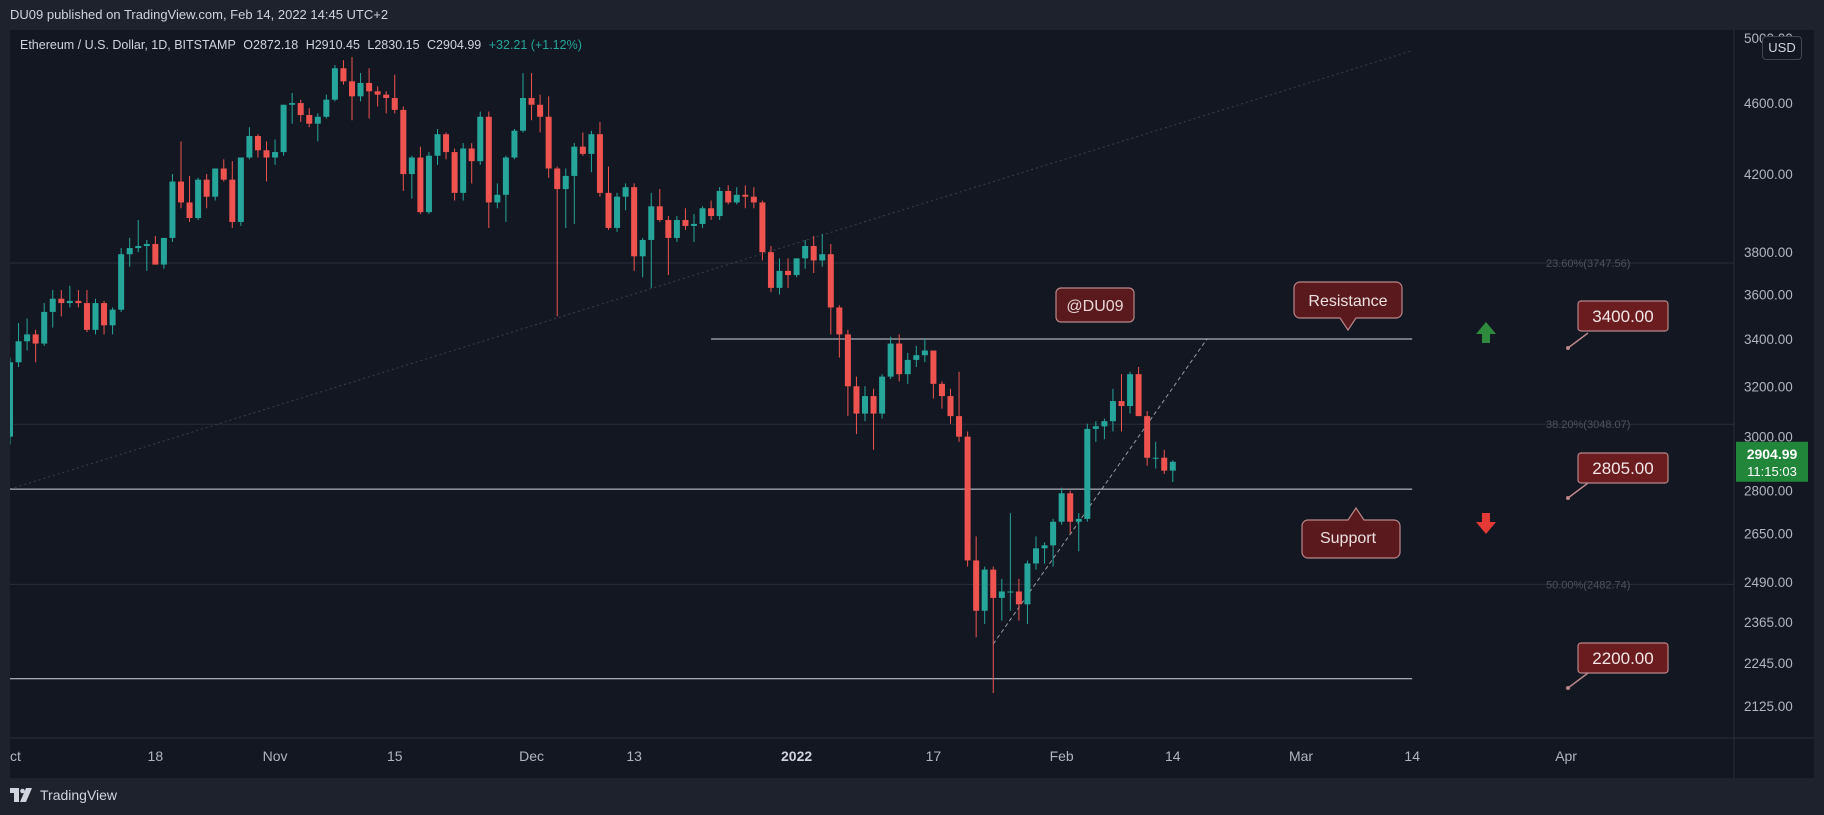 This screenshot has height=815, width=1824. I want to click on last-price-tag: 2904.99 11:15:03, so click(1772, 461).